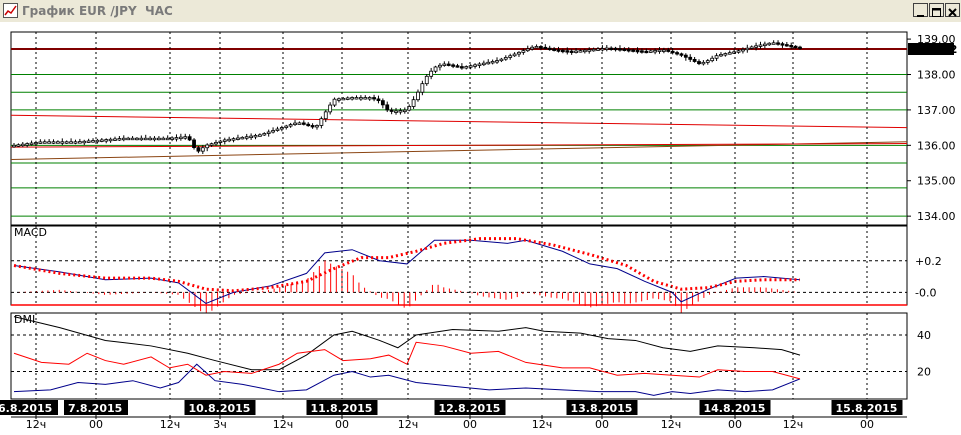  What do you see at coordinates (924, 372) in the screenshot?
I see `dmi-tick-label: 20` at bounding box center [924, 372].